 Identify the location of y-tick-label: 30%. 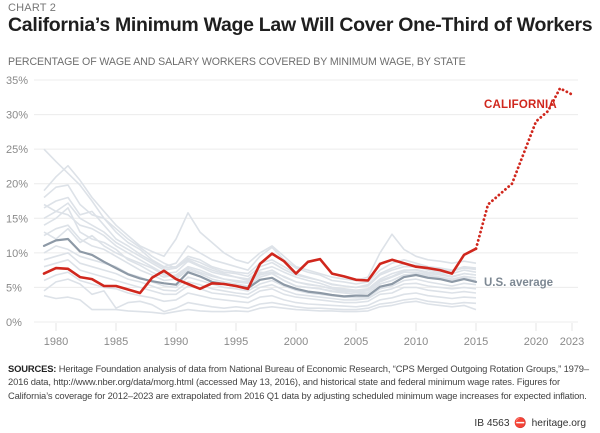
(17, 116).